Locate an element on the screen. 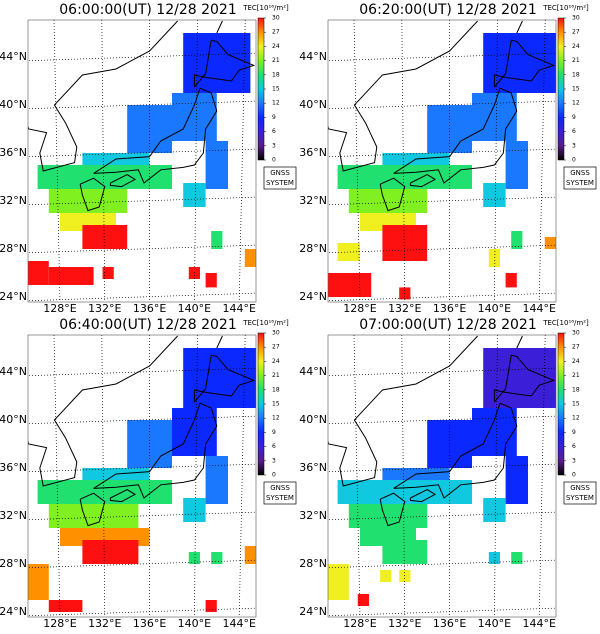 This screenshot has width=600, height=634. colorbar-label: 18 is located at coordinates (576, 74).